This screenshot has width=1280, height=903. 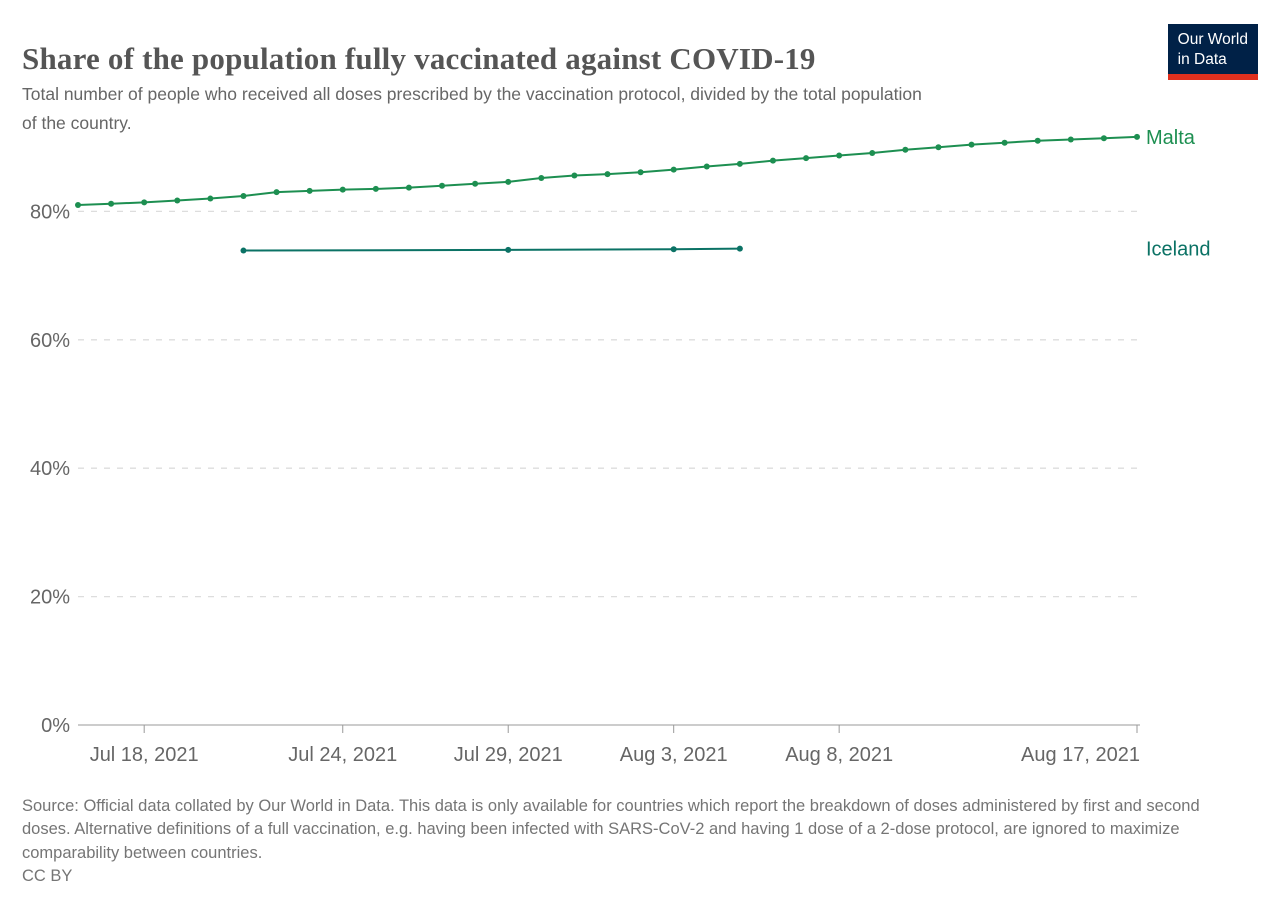 What do you see at coordinates (1080, 755) in the screenshot?
I see `x-axis-label-5: Aug 17, 2021` at bounding box center [1080, 755].